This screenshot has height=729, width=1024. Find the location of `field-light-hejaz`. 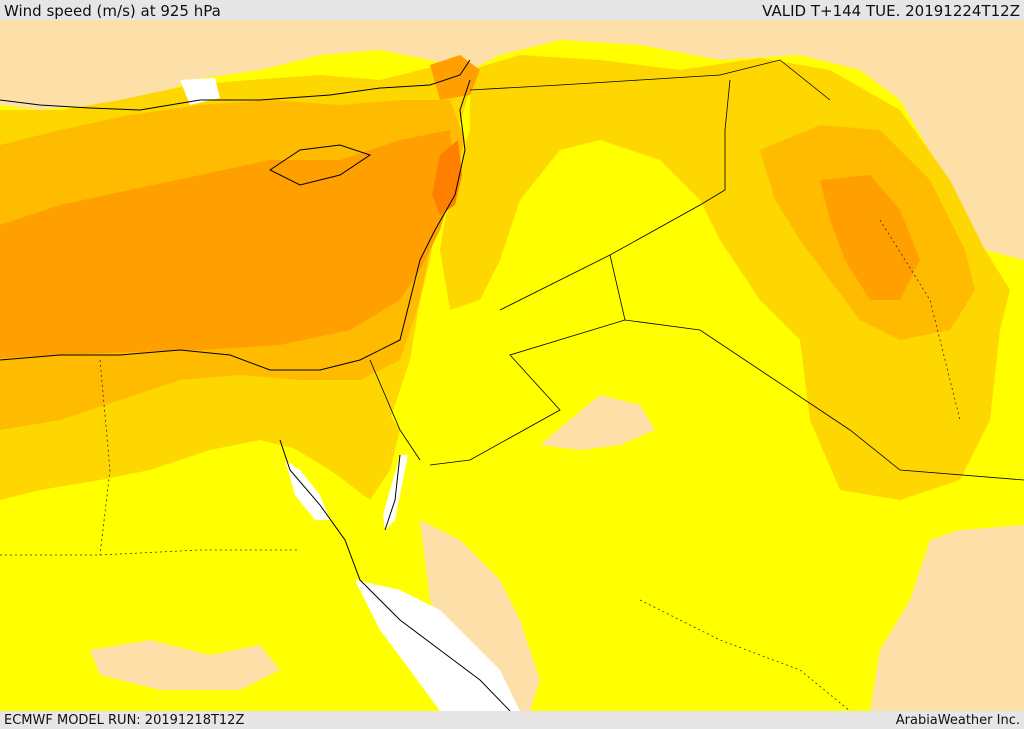

field-light-hejaz is located at coordinates (480, 615).